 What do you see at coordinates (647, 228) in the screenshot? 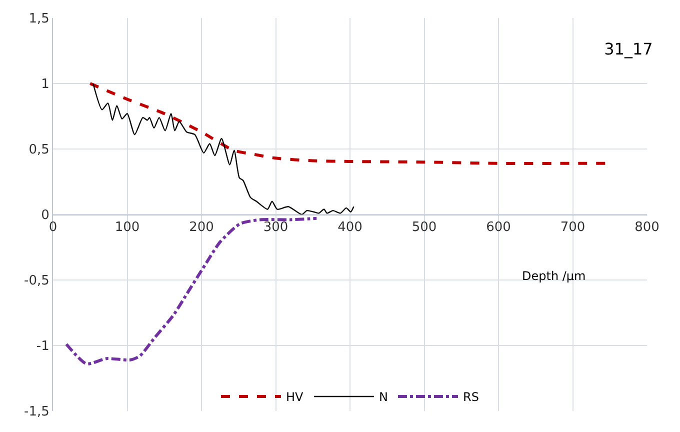
I see `x-tick-label: 800` at bounding box center [647, 228].